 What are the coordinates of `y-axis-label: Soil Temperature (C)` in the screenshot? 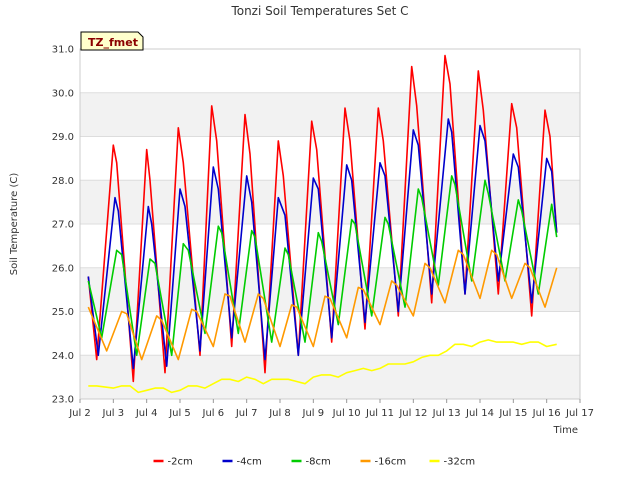 It's located at (14, 224).